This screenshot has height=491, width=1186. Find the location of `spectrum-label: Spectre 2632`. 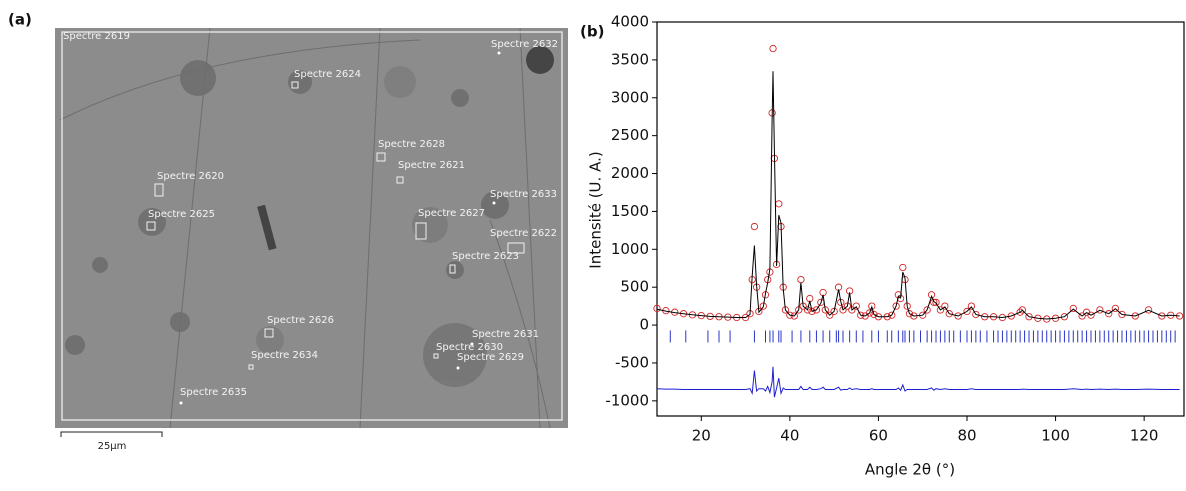

spectrum-label: Spectre 2632 is located at coordinates (524, 44).